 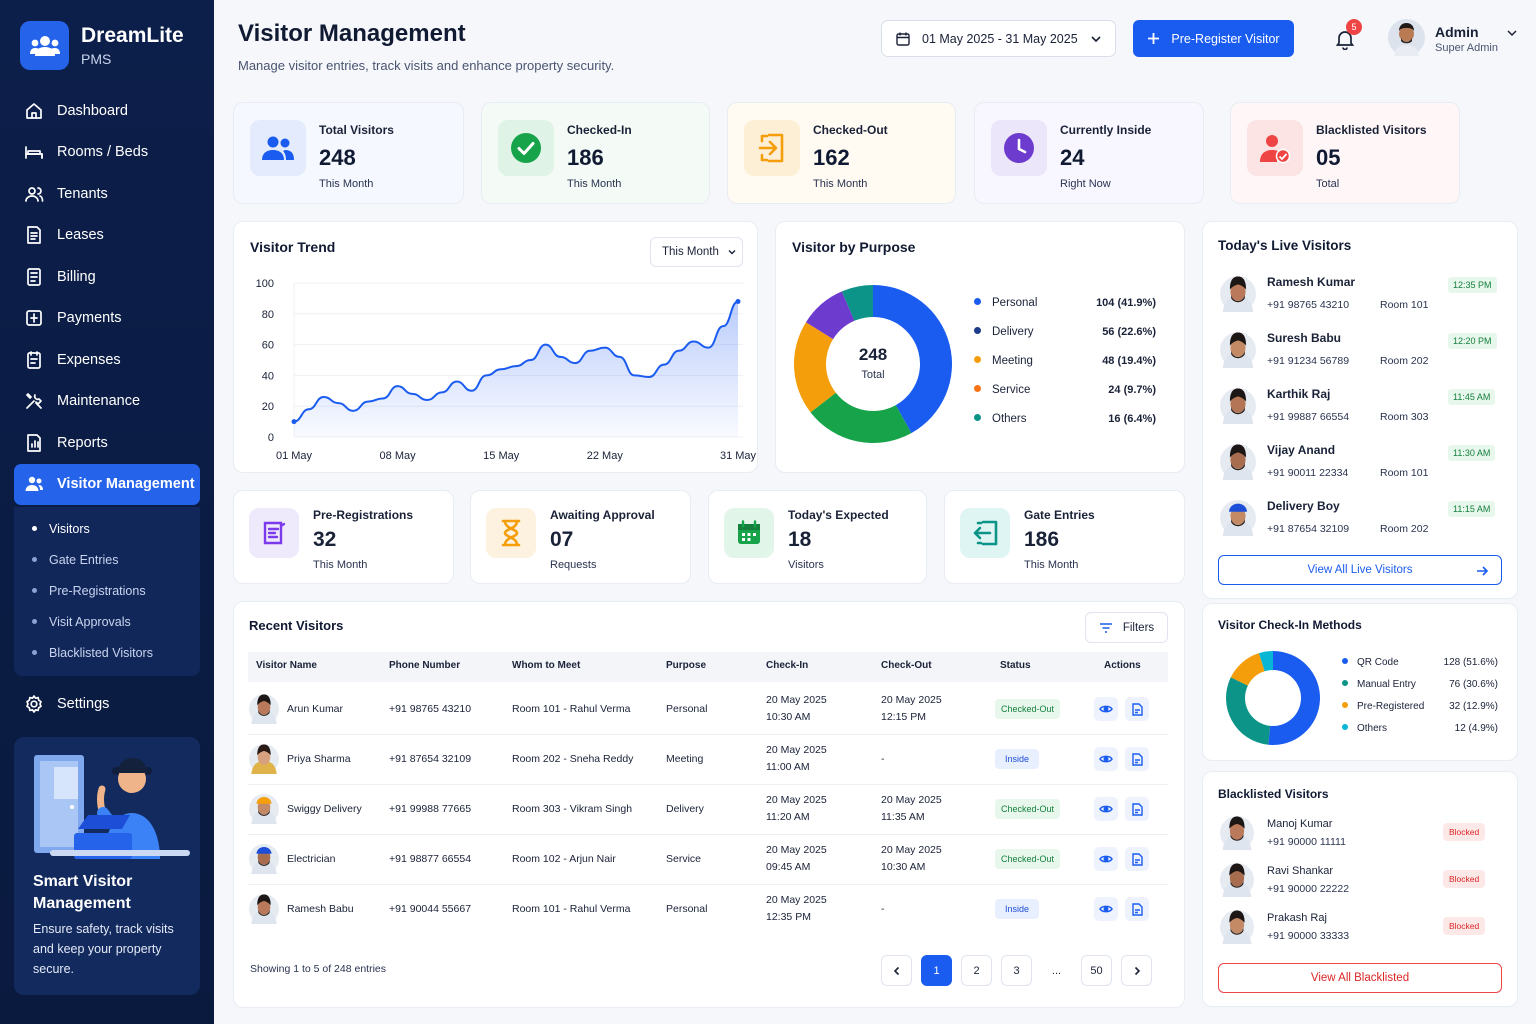 I want to click on purpose-total-label: Total, so click(x=873, y=375).